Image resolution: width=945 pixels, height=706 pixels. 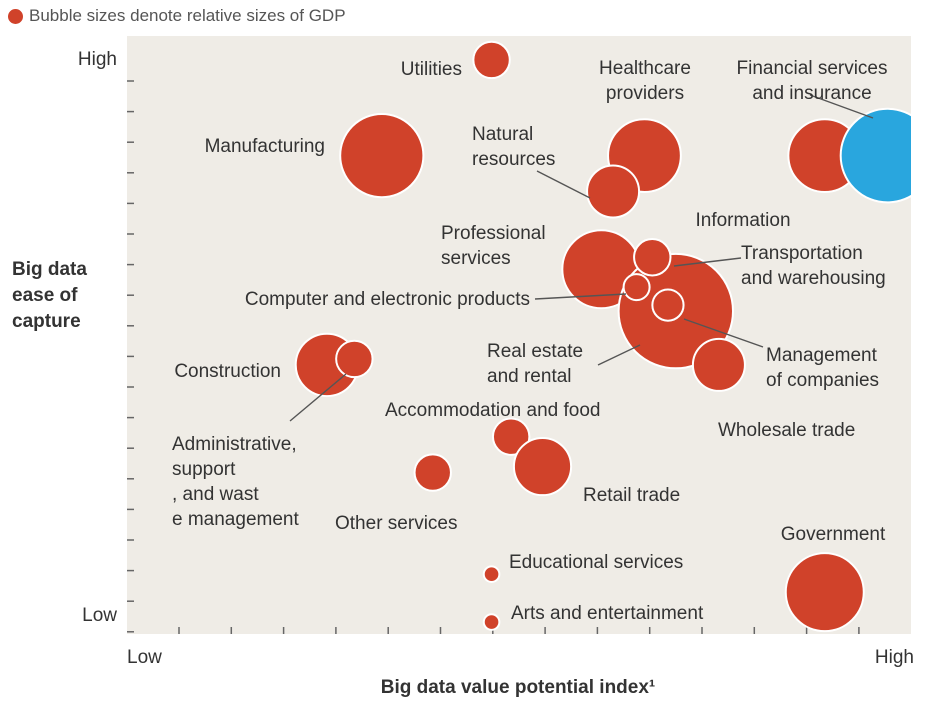 I want to click on bubble-label: Transportation and warehousing, so click(x=813, y=266).